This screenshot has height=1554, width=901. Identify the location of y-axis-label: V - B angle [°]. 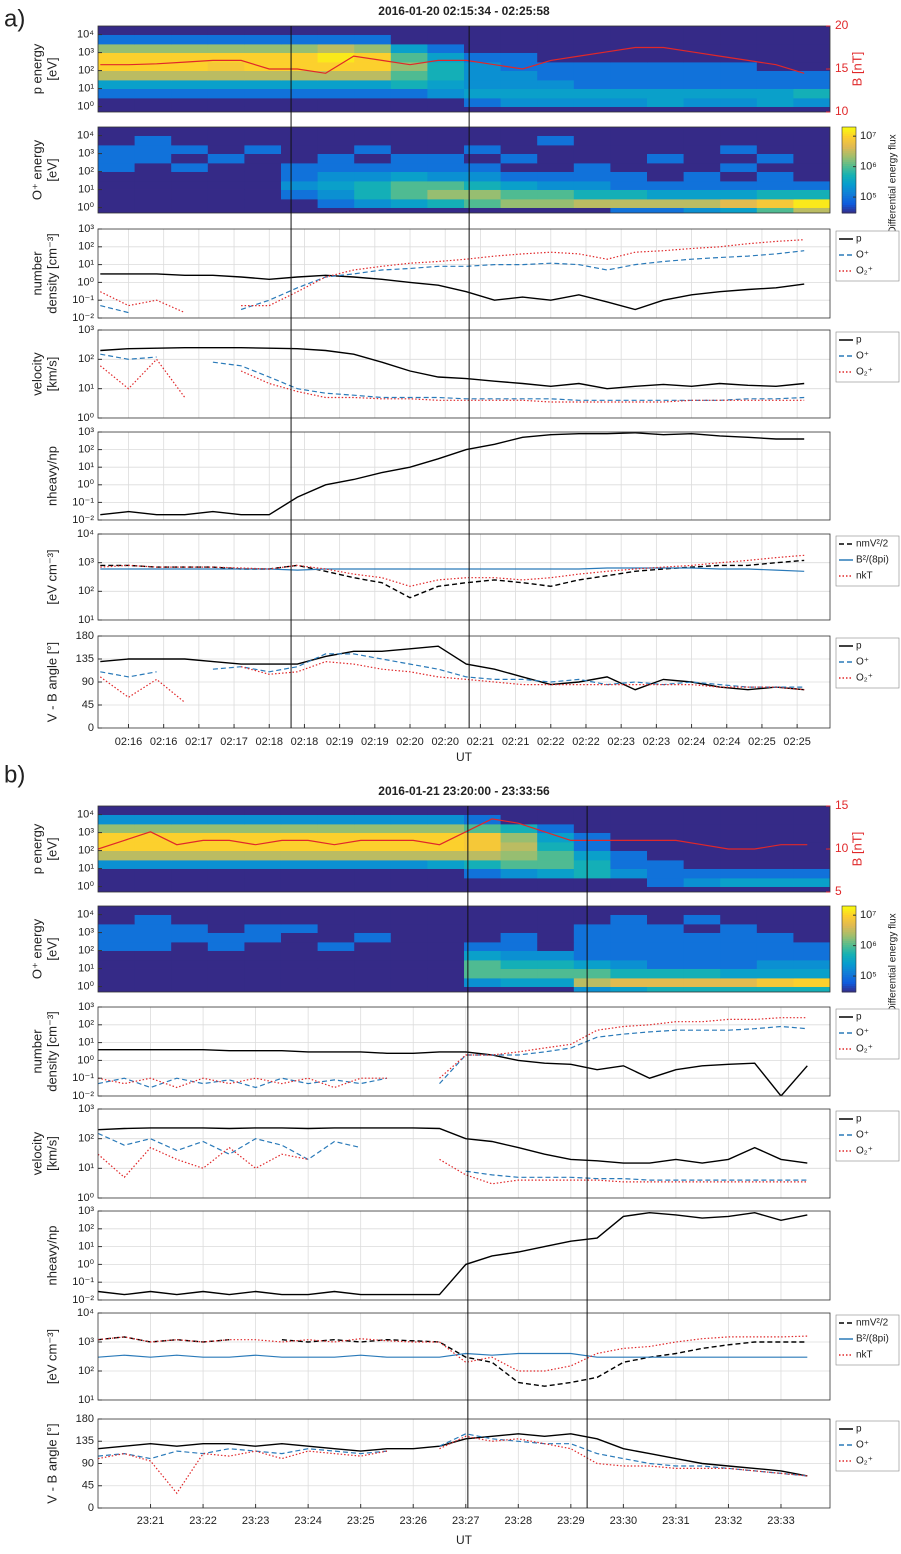
(51, 682).